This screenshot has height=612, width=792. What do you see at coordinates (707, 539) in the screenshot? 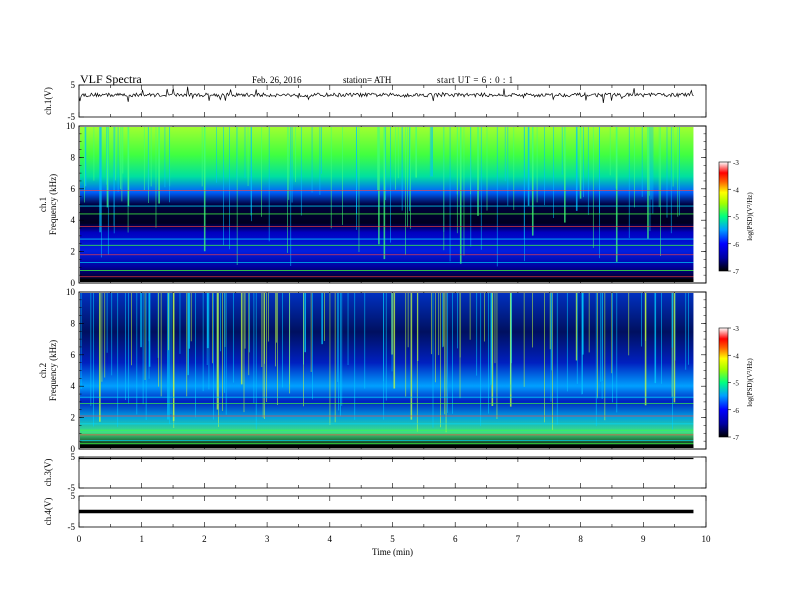
I see `x-tick-label: 10` at bounding box center [707, 539].